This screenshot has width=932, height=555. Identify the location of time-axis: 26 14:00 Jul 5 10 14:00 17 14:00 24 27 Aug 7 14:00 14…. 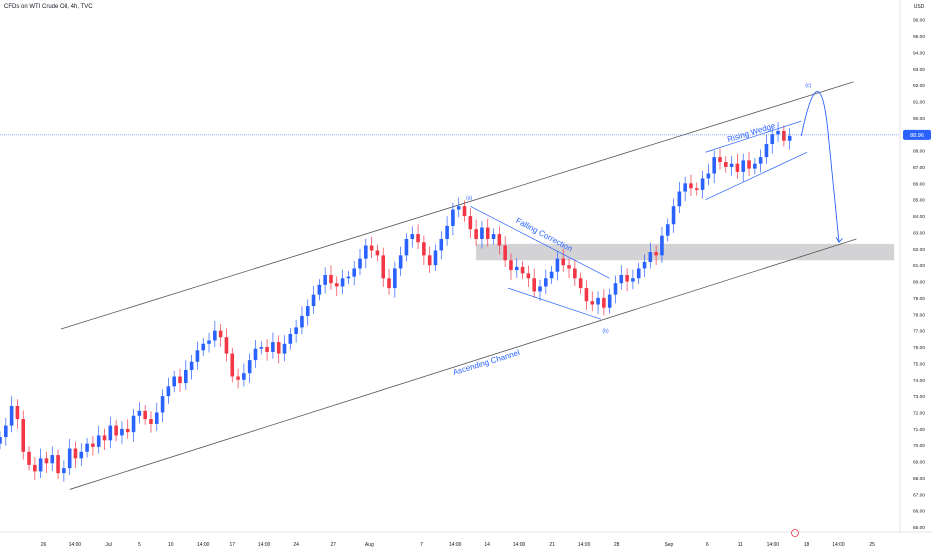
(458, 545).